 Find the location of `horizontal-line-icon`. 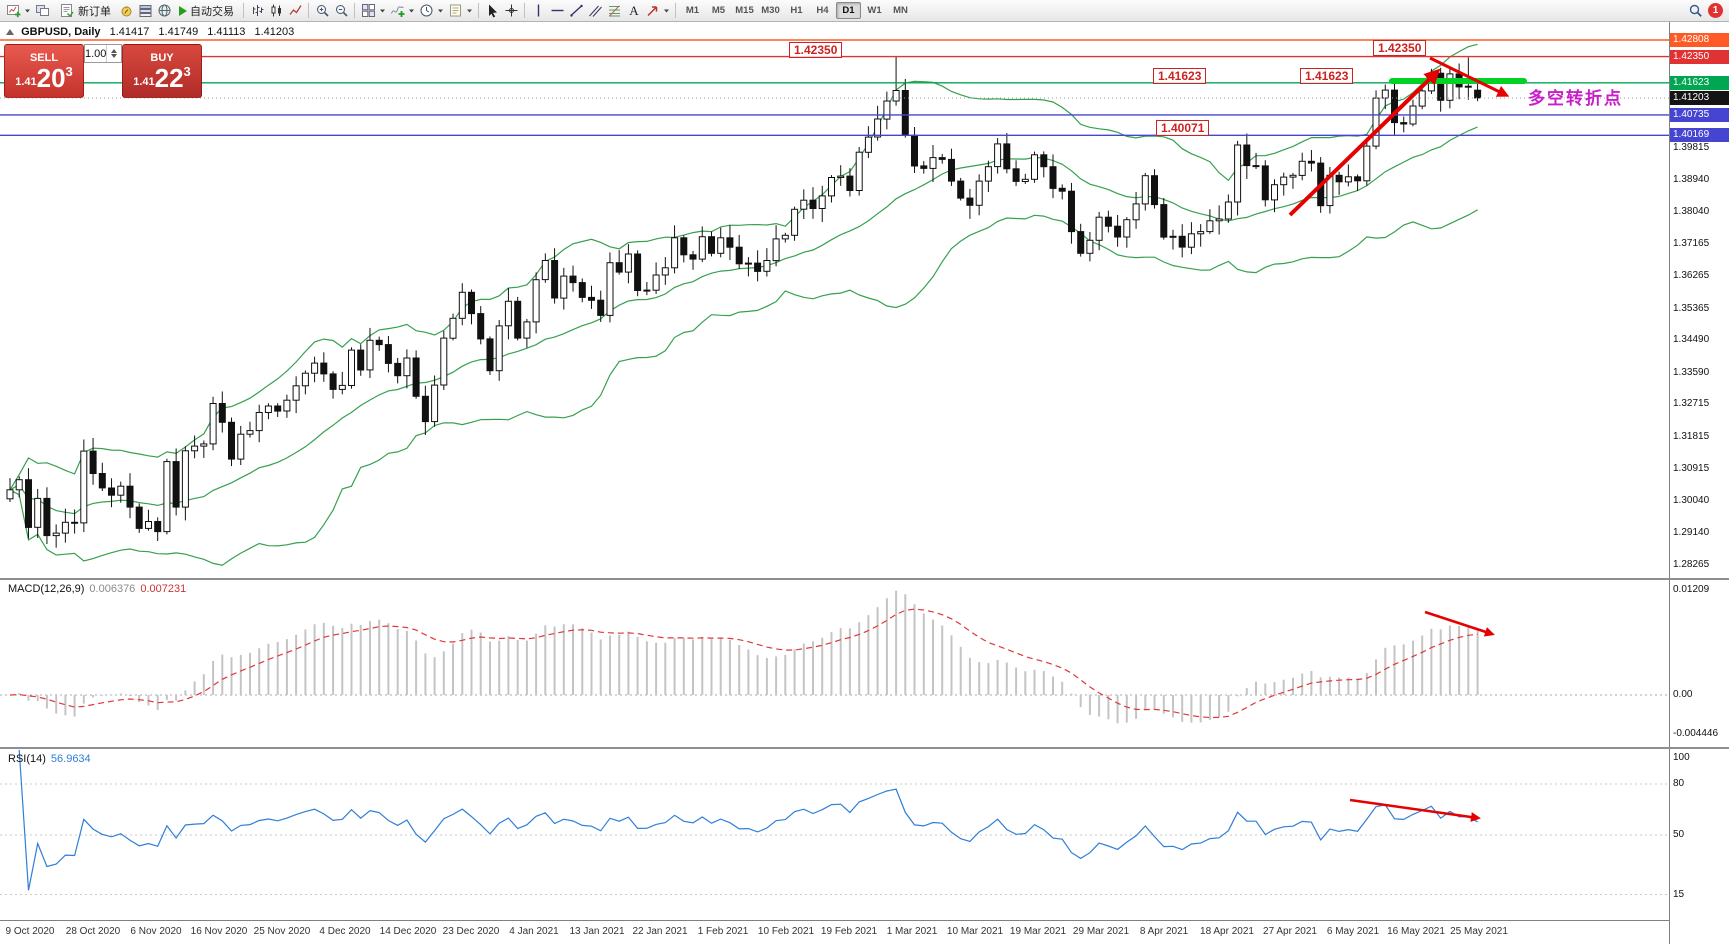

horizontal-line-icon is located at coordinates (557, 10).